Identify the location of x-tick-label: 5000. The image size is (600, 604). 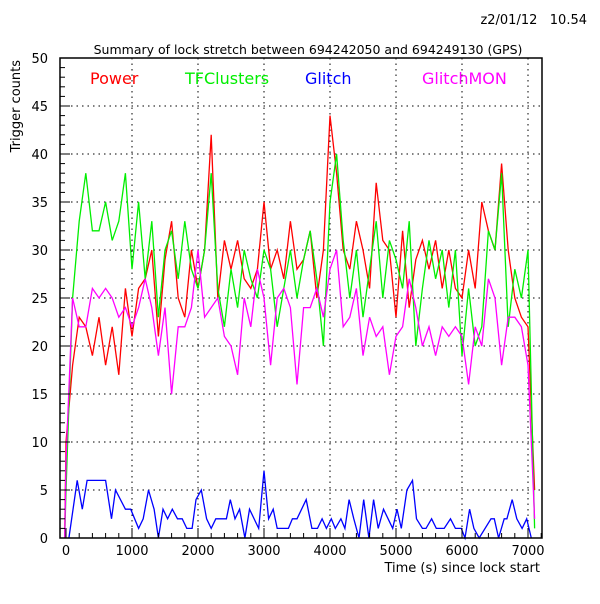
(395, 551).